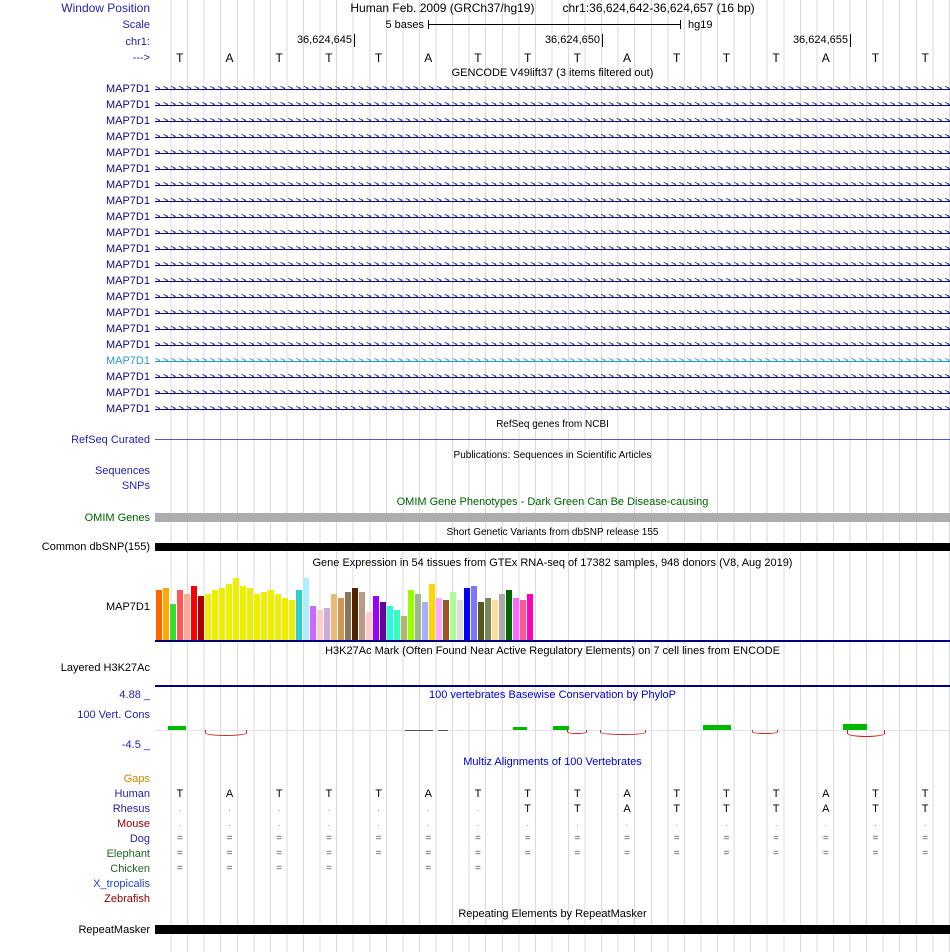 This screenshot has height=952, width=950. I want to click on repeat-element-bar, so click(552, 929).